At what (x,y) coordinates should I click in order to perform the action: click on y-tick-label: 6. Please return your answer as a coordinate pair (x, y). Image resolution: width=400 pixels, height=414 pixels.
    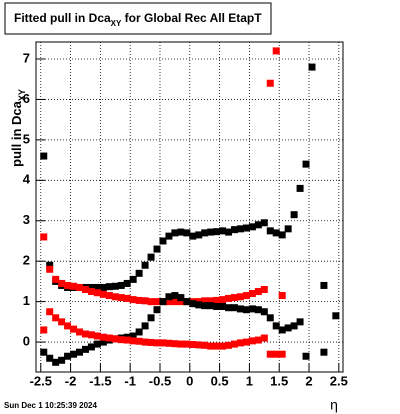
    Looking at the image, I should click on (26, 98).